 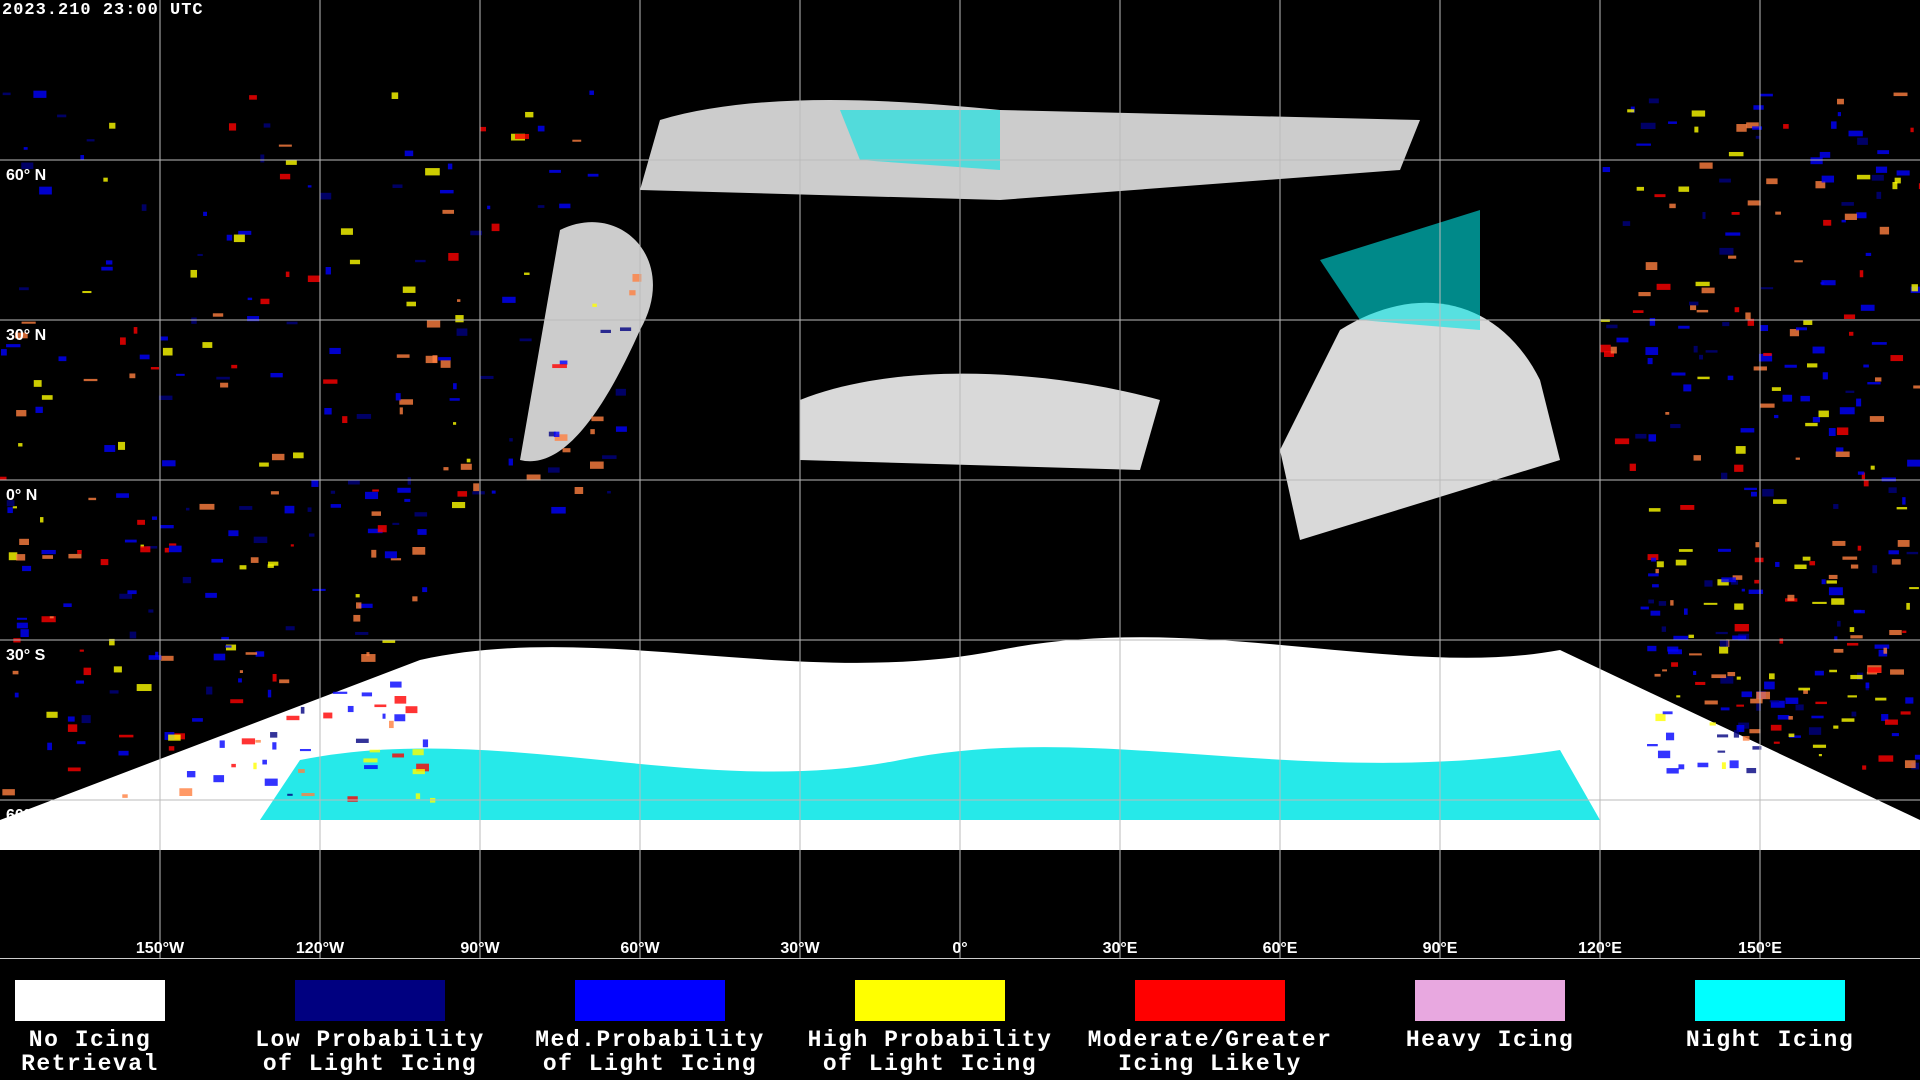 I want to click on cloud-patch, so click(x=1420, y=421).